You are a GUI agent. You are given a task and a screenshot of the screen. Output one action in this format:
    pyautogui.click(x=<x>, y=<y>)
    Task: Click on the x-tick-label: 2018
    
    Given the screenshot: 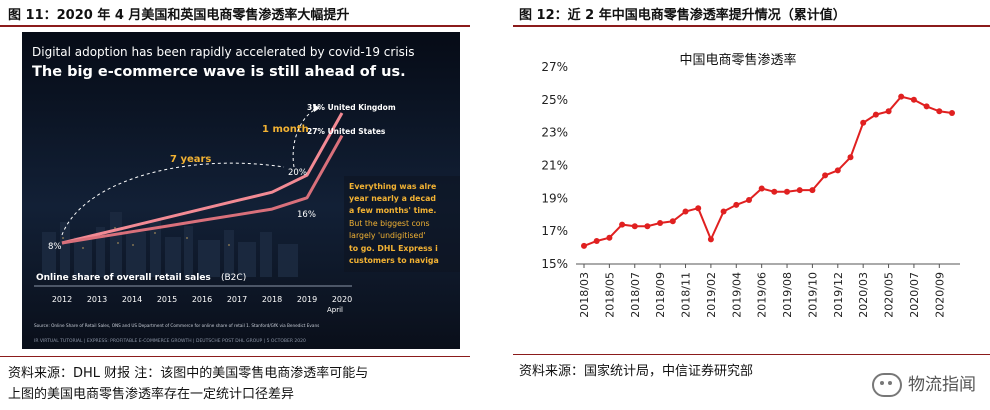 What is the action you would take?
    pyautogui.click(x=272, y=299)
    